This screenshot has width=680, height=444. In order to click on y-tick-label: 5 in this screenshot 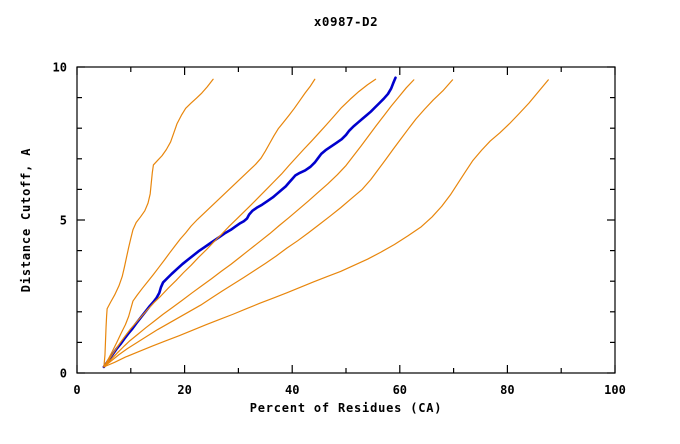, I will do `click(63, 221)`.